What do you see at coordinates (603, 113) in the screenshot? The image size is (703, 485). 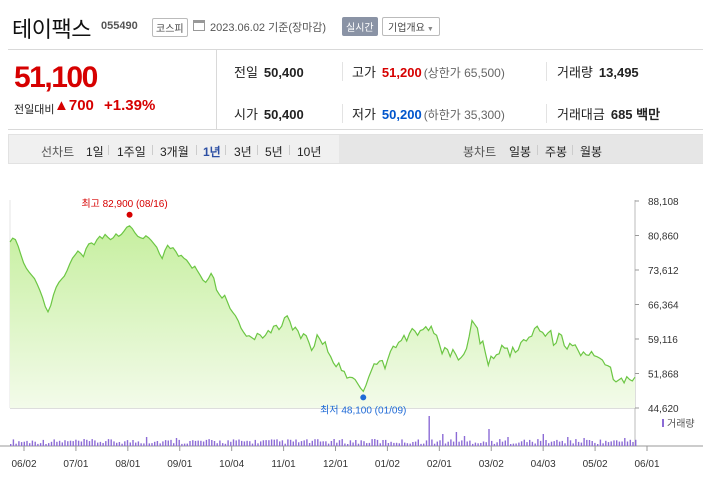 I see `trade-amount: 거래대금 685 백만` at bounding box center [603, 113].